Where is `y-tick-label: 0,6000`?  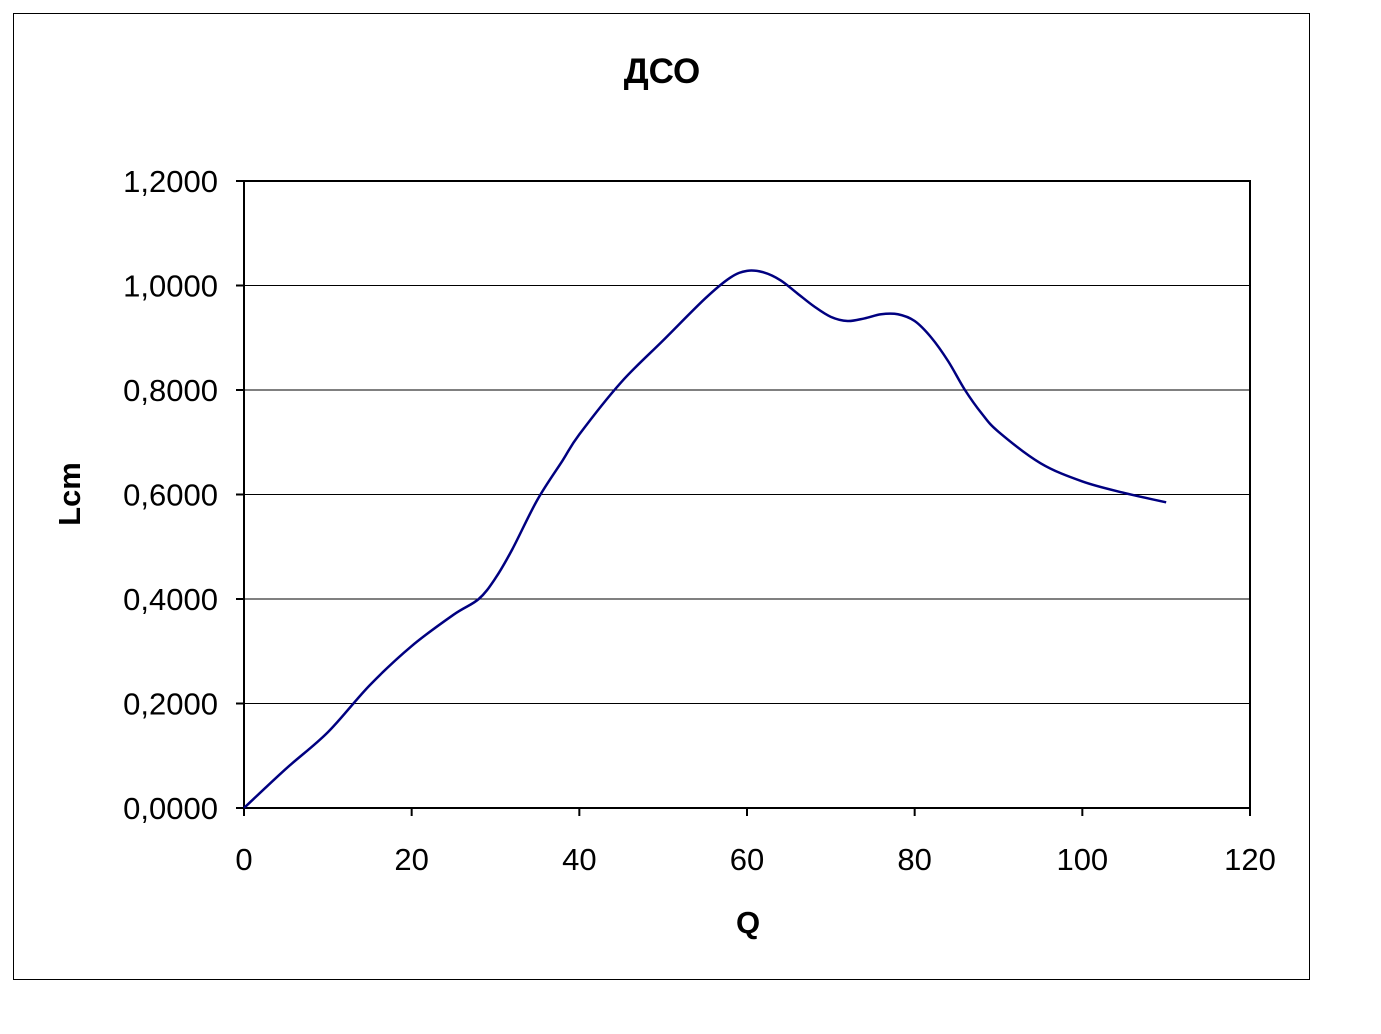 y-tick-label: 0,6000 is located at coordinates (170, 495).